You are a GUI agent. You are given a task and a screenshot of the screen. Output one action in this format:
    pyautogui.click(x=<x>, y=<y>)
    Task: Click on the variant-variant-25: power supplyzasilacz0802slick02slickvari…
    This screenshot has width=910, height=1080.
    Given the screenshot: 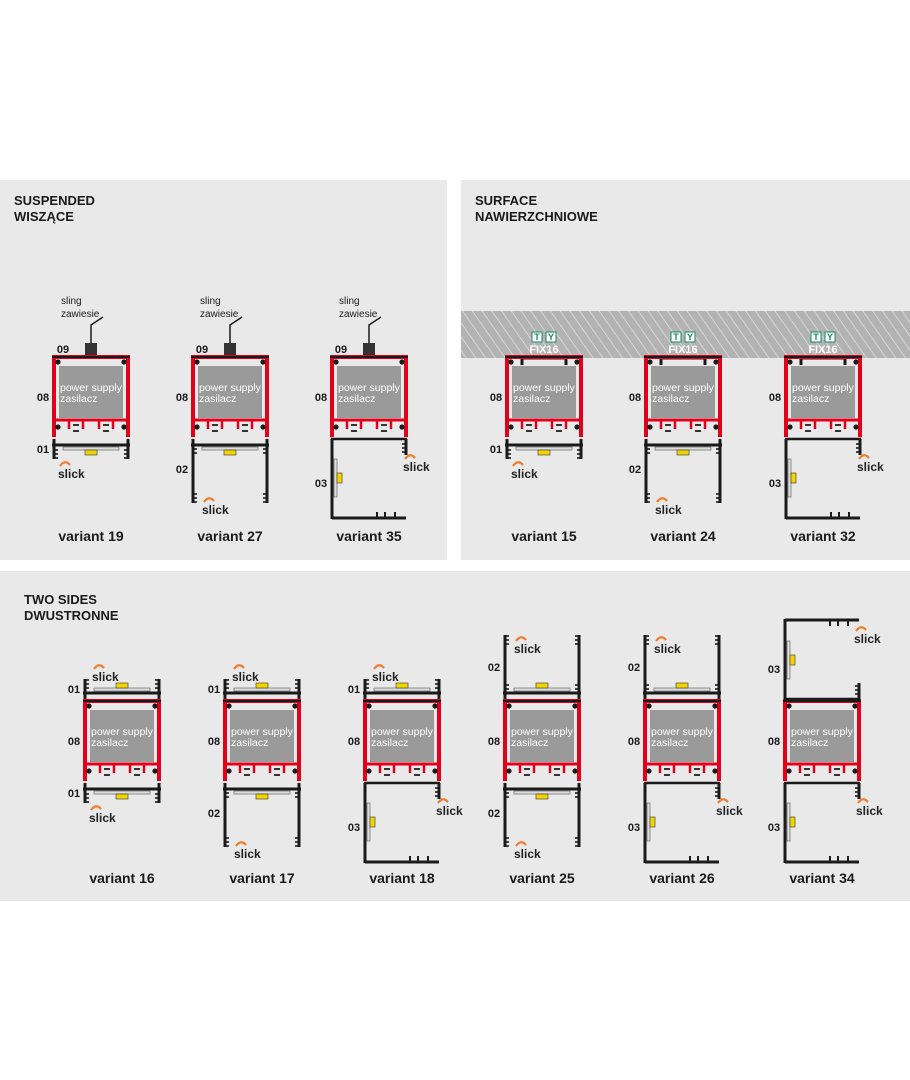 What is the action you would take?
    pyautogui.click(x=534, y=760)
    